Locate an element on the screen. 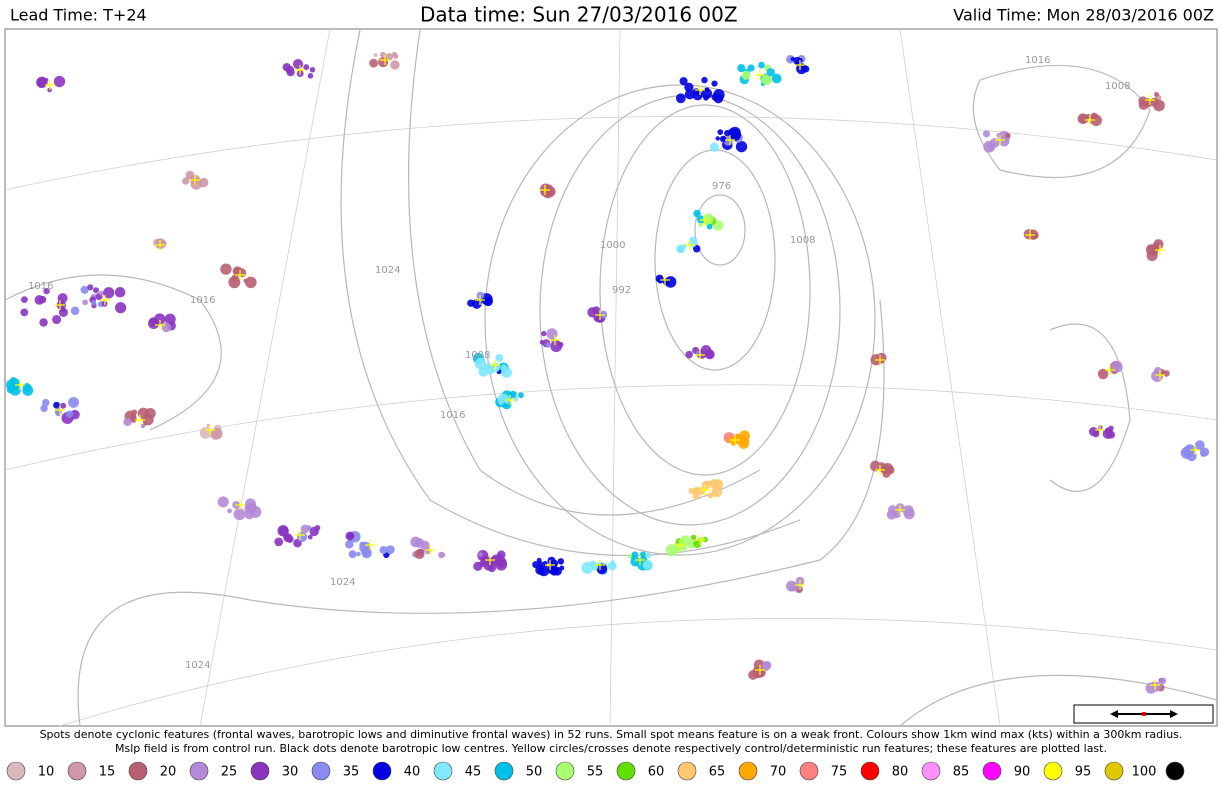  scale-bar is located at coordinates (1143, 714).